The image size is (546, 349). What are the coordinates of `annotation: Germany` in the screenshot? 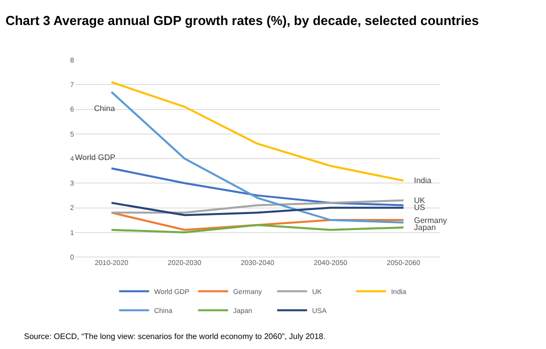 It's located at (430, 220).